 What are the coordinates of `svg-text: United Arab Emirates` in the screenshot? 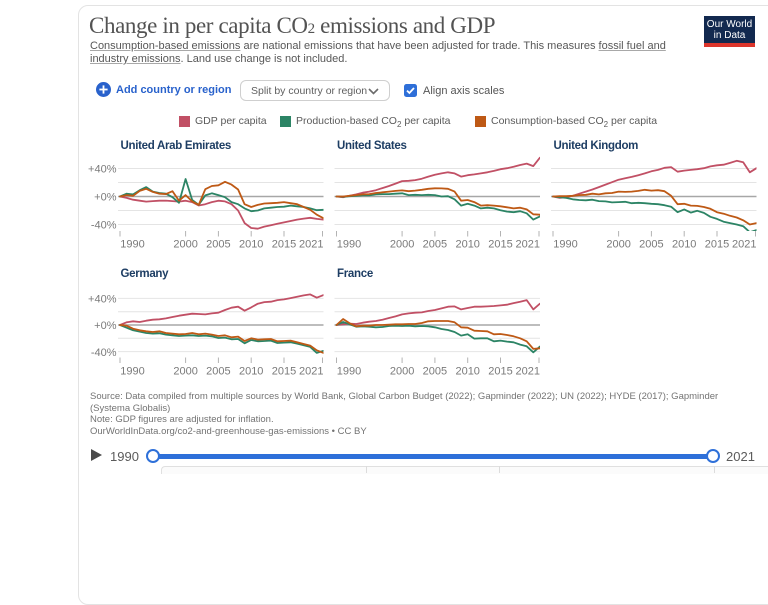 It's located at (176, 146).